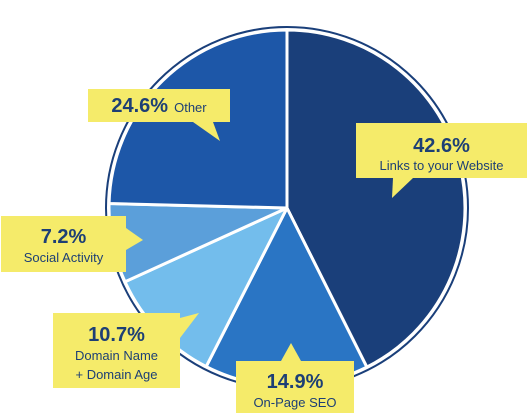 This screenshot has width=530, height=416. Describe the element at coordinates (295, 382) in the screenshot. I see `slice-percent: 14.9%` at that location.